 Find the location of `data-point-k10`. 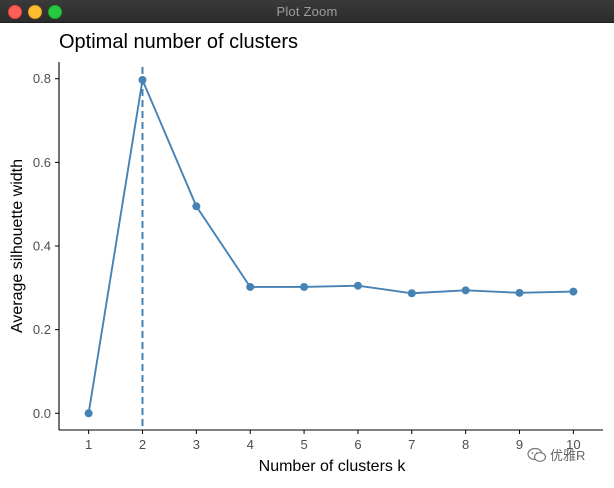

data-point-k10 is located at coordinates (573, 291).